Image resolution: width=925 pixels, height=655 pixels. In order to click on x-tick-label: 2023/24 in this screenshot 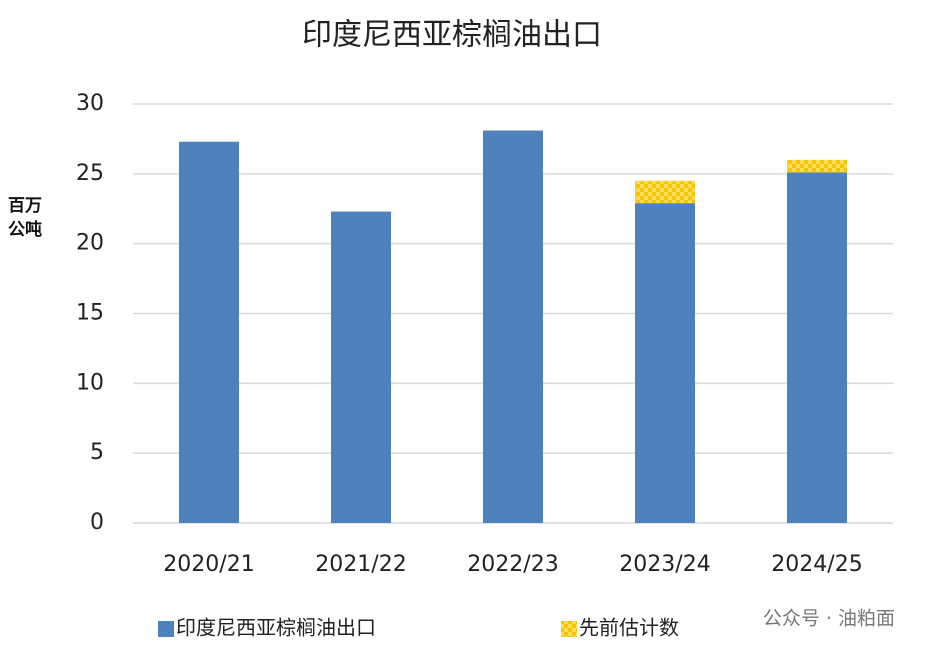, I will do `click(664, 564)`.